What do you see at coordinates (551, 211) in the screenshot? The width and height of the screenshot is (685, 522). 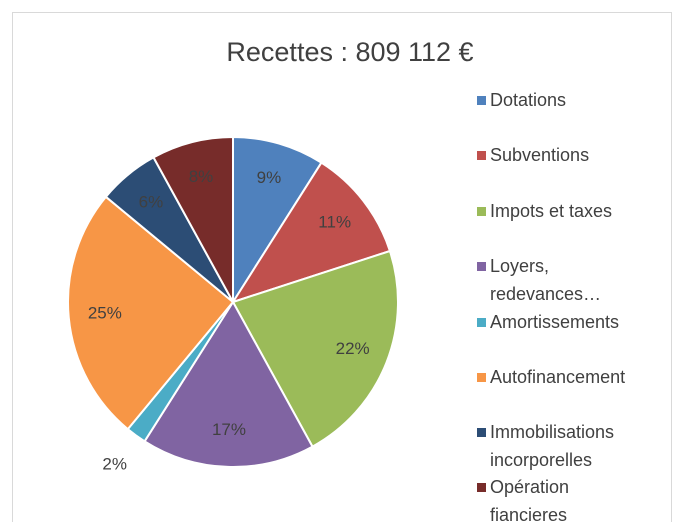 I see `legend-label: Impots et taxes` at bounding box center [551, 211].